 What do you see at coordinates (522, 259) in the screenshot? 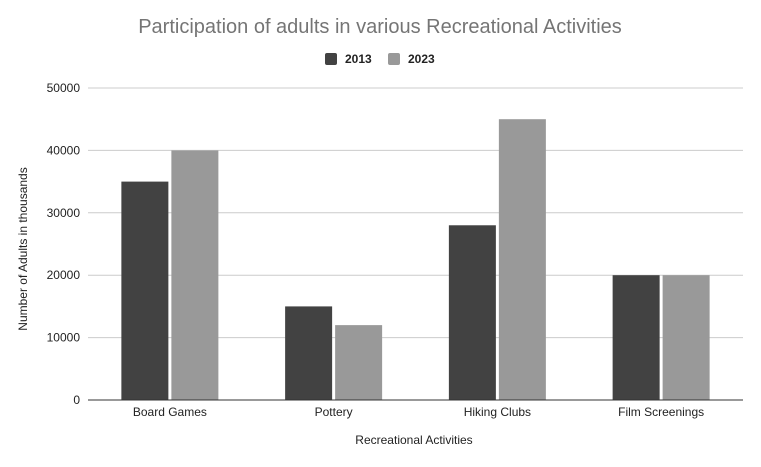
I see `bar-2023-hiking-clubs` at bounding box center [522, 259].